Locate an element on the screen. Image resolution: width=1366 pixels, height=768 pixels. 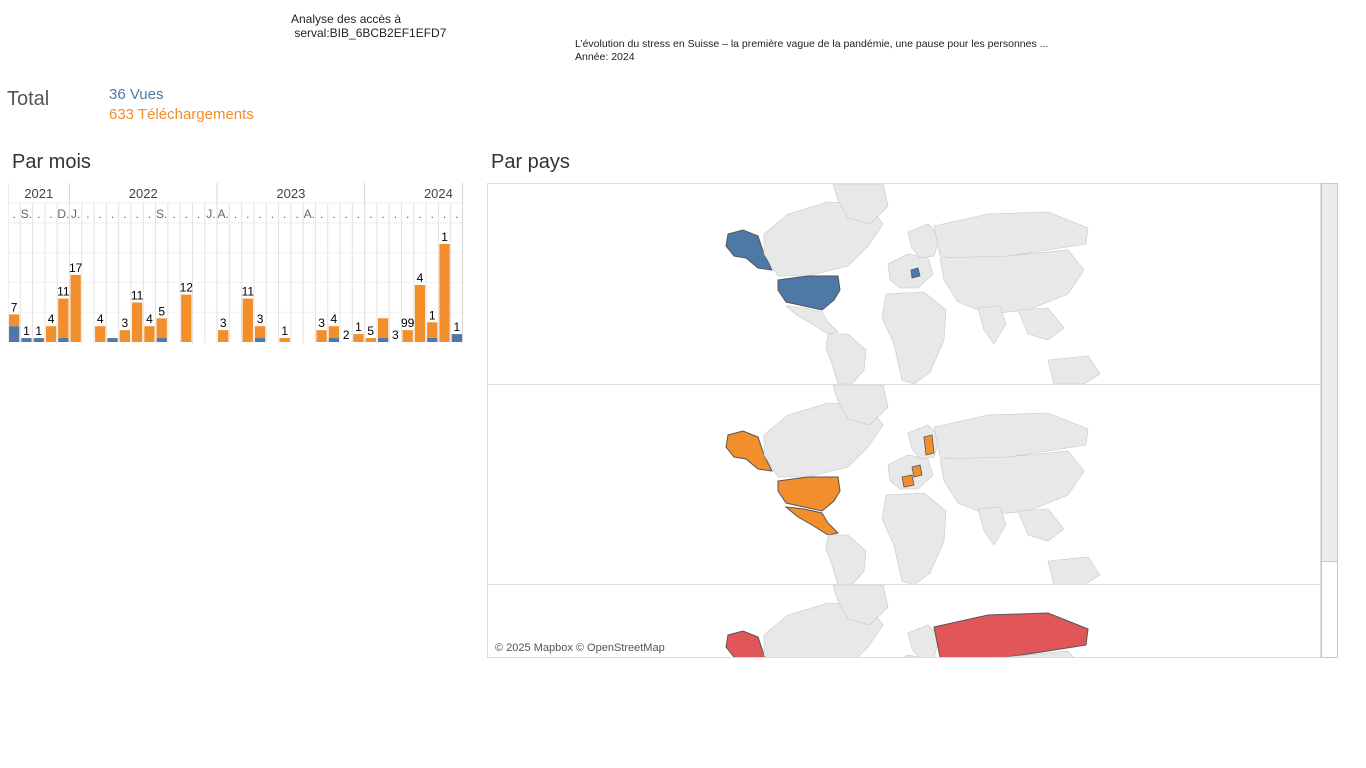
map-scrollbar is located at coordinates (1329, 420).